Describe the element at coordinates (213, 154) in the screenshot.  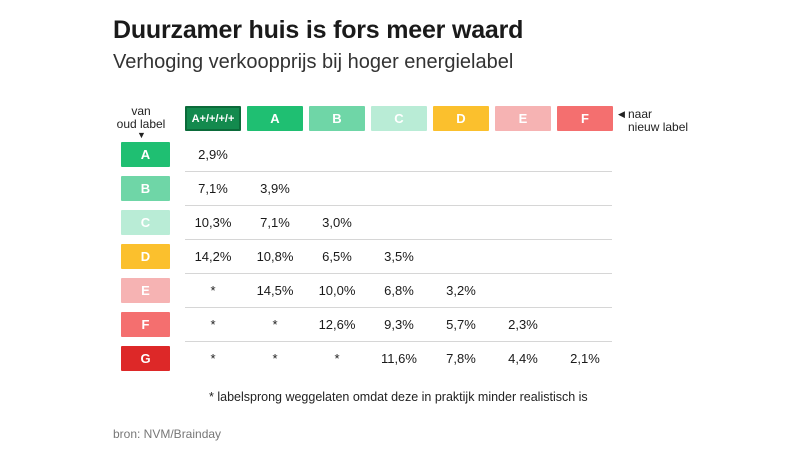
I see `matrix-cell: 2,9%` at that location.